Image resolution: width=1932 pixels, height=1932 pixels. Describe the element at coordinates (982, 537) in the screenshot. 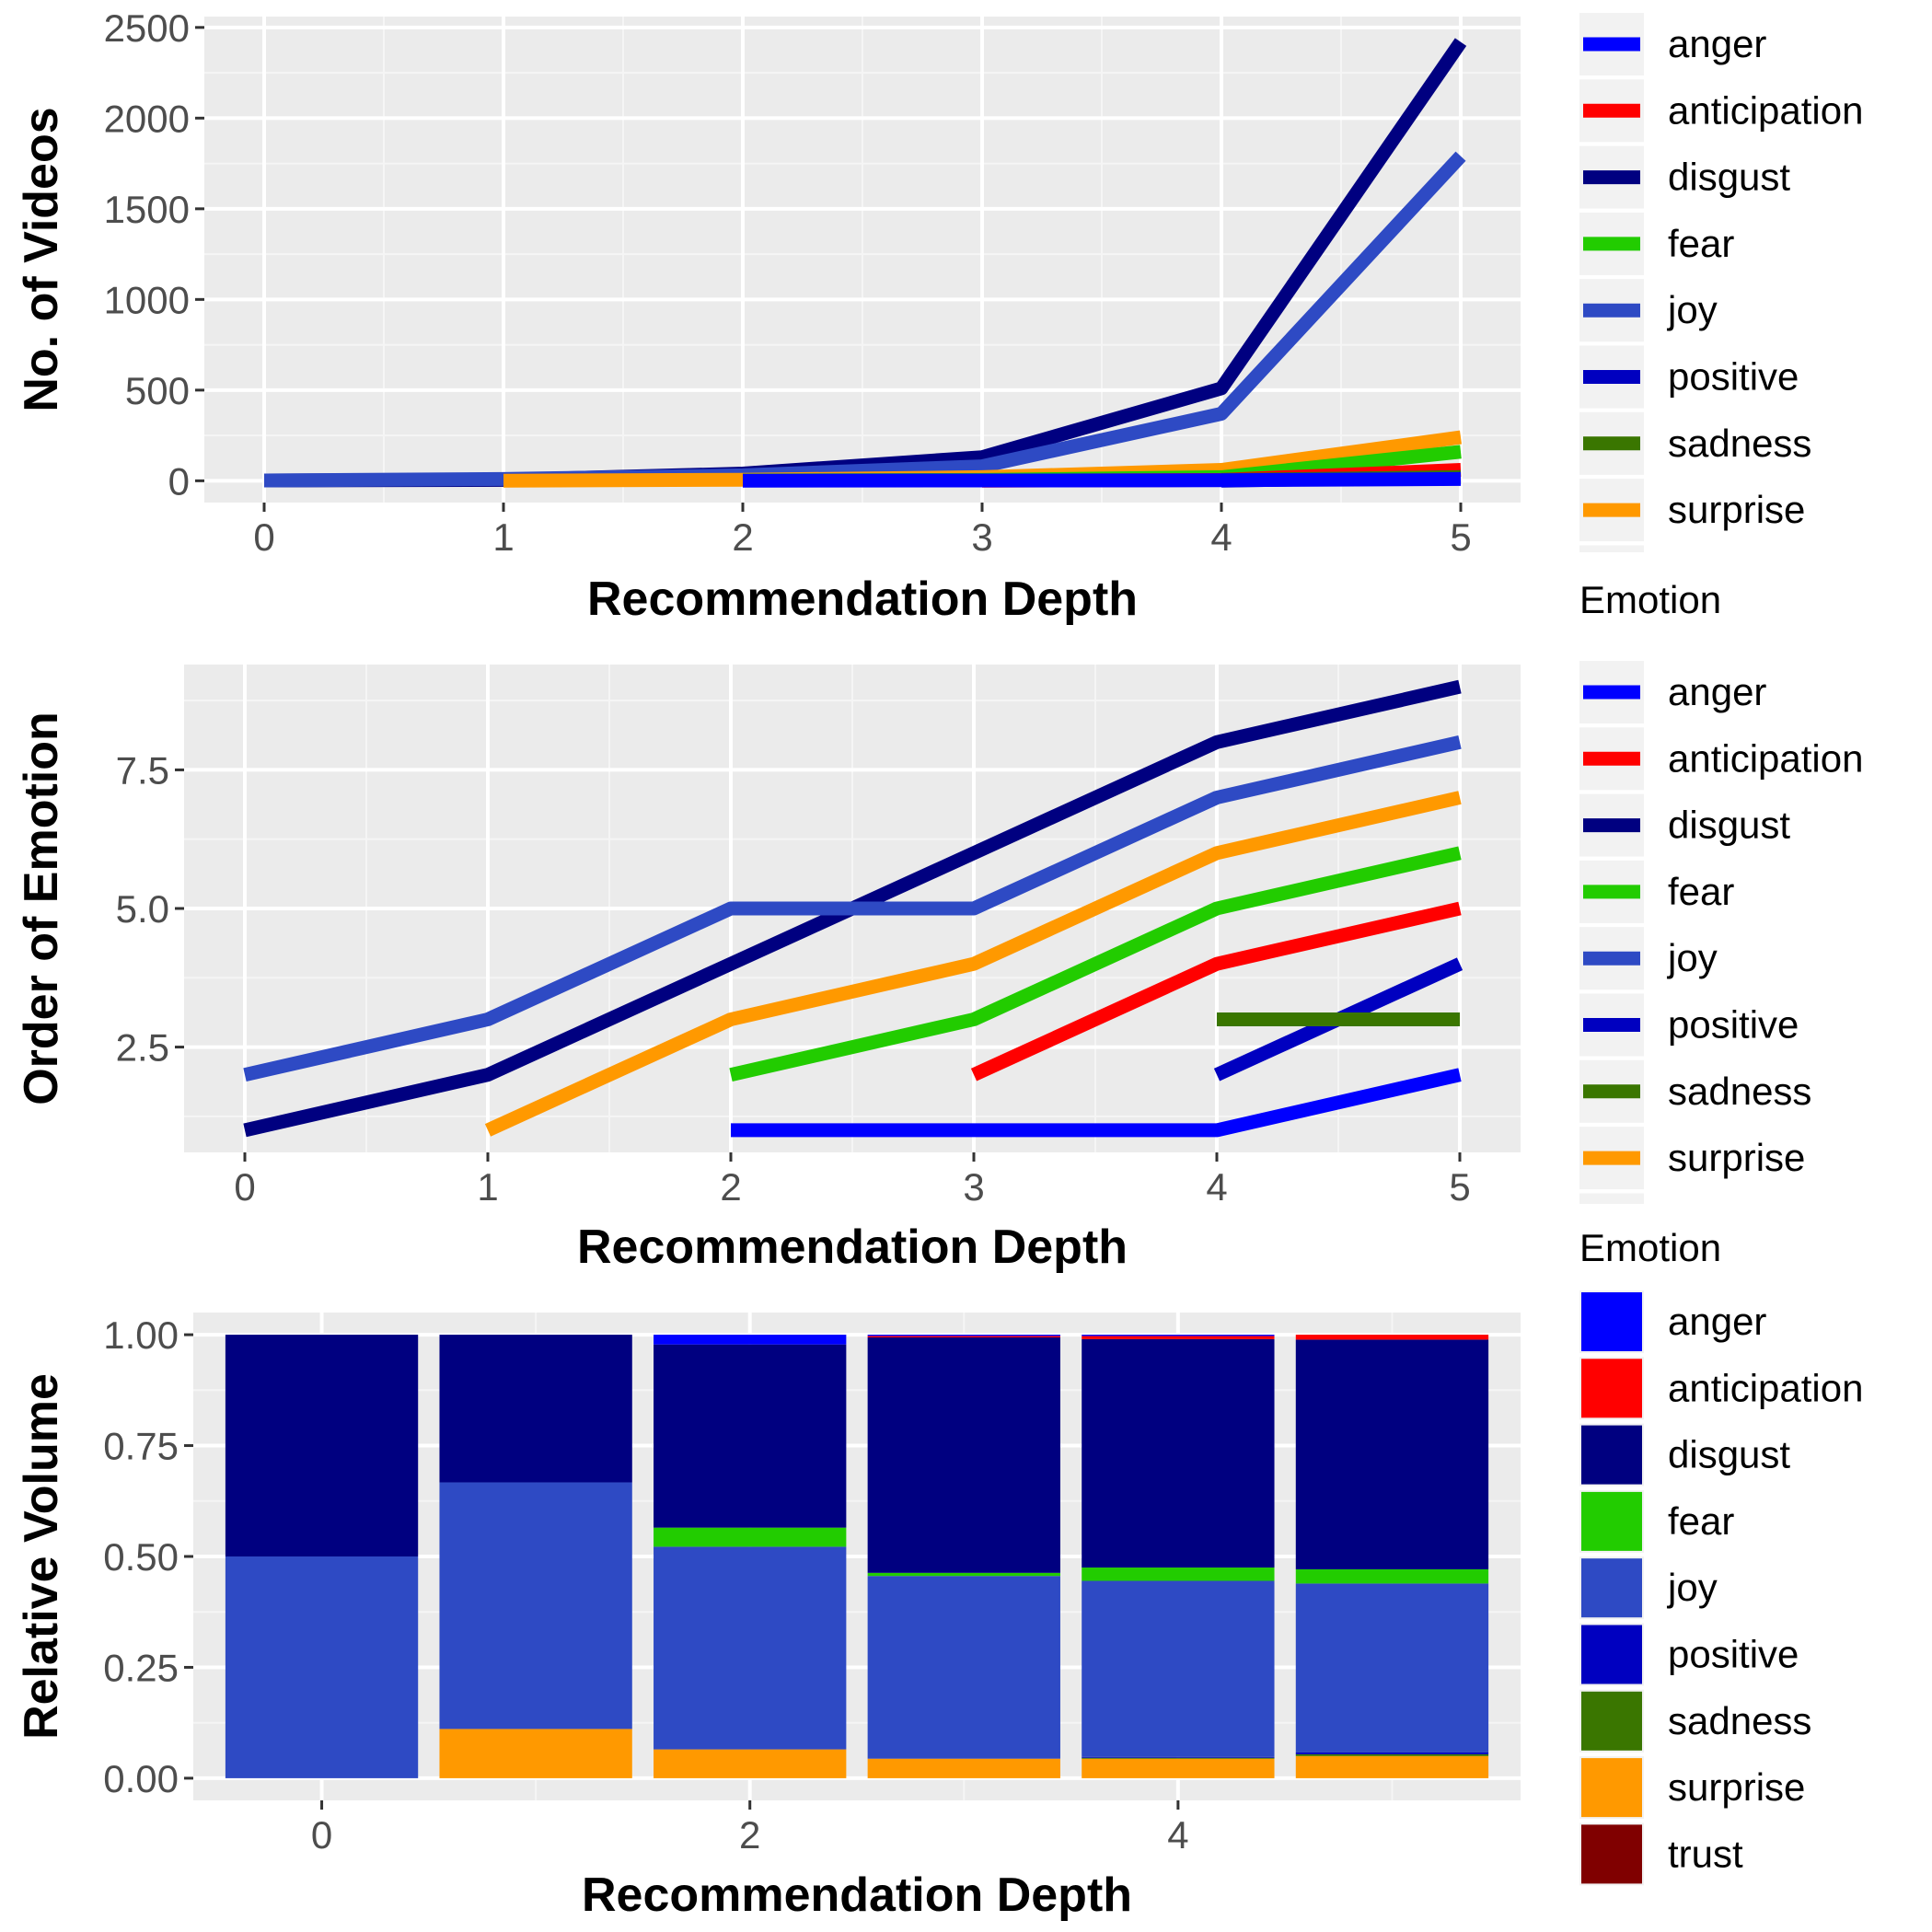

I see `x-tick-label: 3` at that location.